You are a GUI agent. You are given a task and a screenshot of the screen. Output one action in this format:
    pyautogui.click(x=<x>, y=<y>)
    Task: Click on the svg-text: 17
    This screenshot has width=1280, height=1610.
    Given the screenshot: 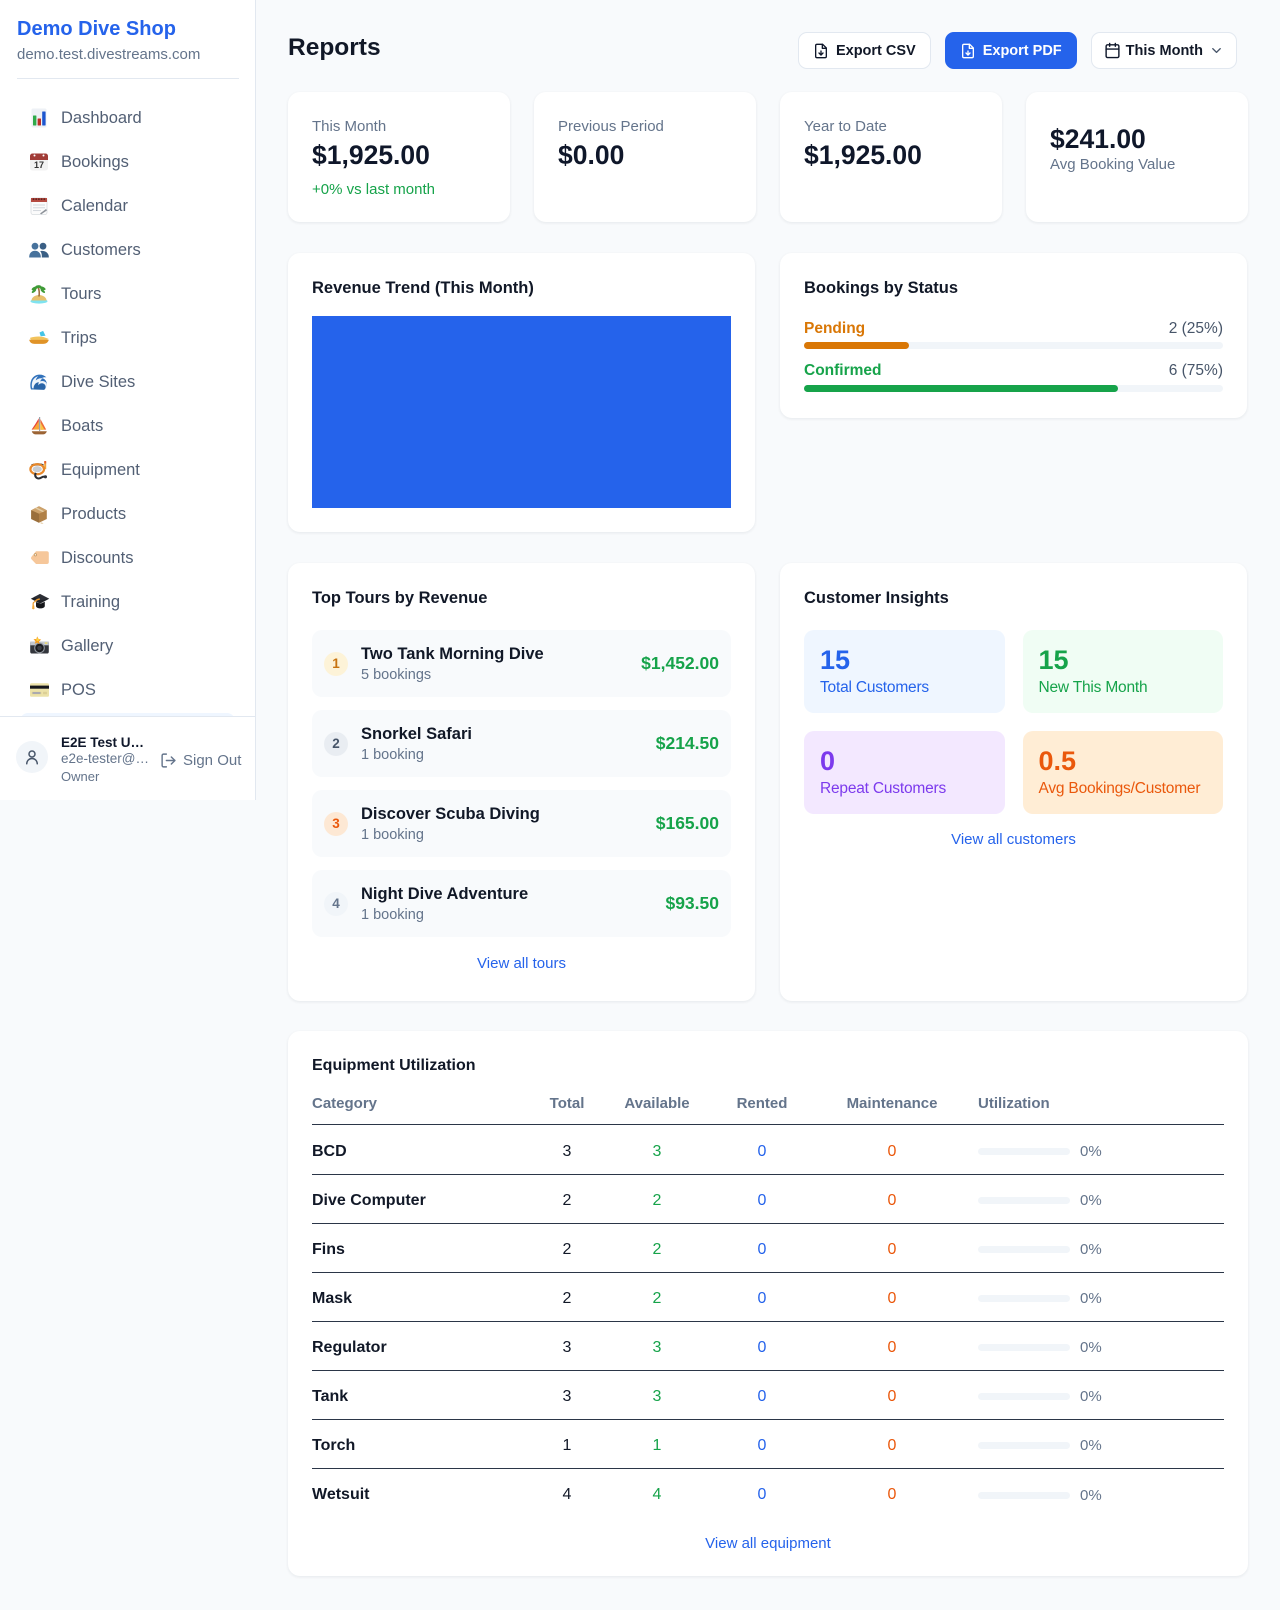 What is the action you would take?
    pyautogui.click(x=39, y=165)
    